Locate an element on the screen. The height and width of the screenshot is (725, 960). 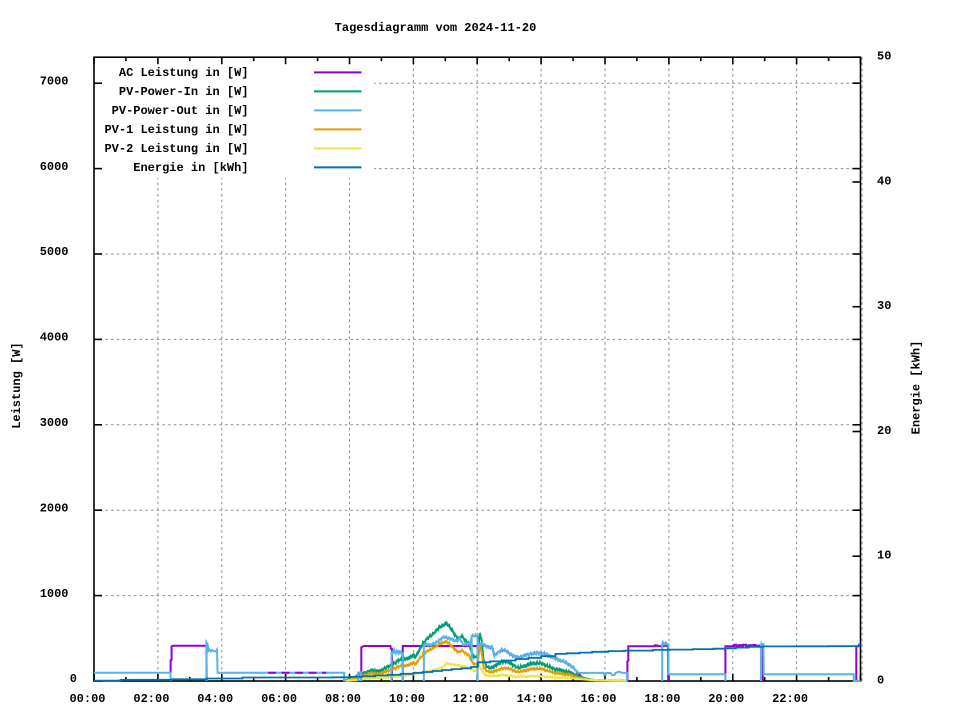
svg-text: 30 is located at coordinates (884, 306).